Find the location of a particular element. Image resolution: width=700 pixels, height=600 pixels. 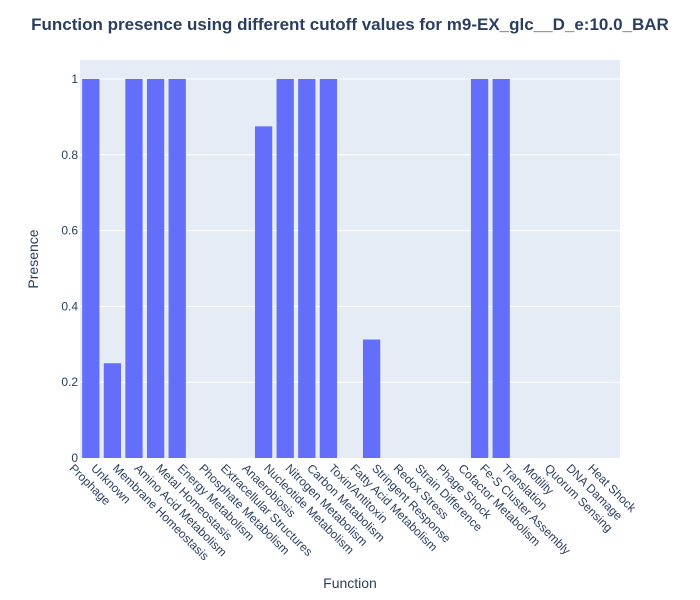

y-tick-label: 0.4 is located at coordinates (69, 306).